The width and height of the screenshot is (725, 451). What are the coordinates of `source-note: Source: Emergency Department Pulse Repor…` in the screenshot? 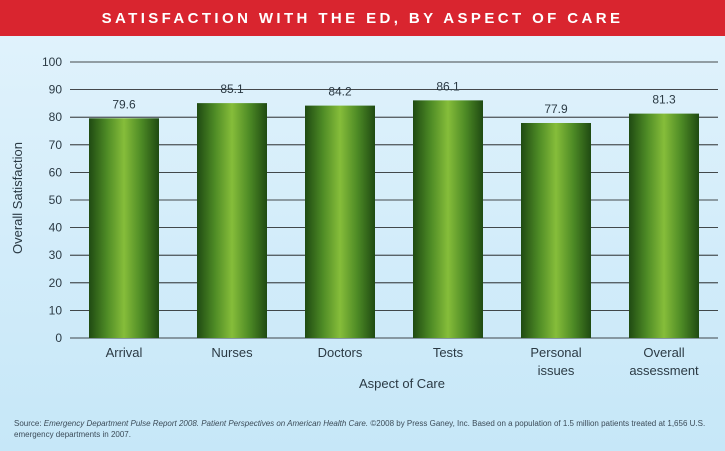 It's located at (364, 429).